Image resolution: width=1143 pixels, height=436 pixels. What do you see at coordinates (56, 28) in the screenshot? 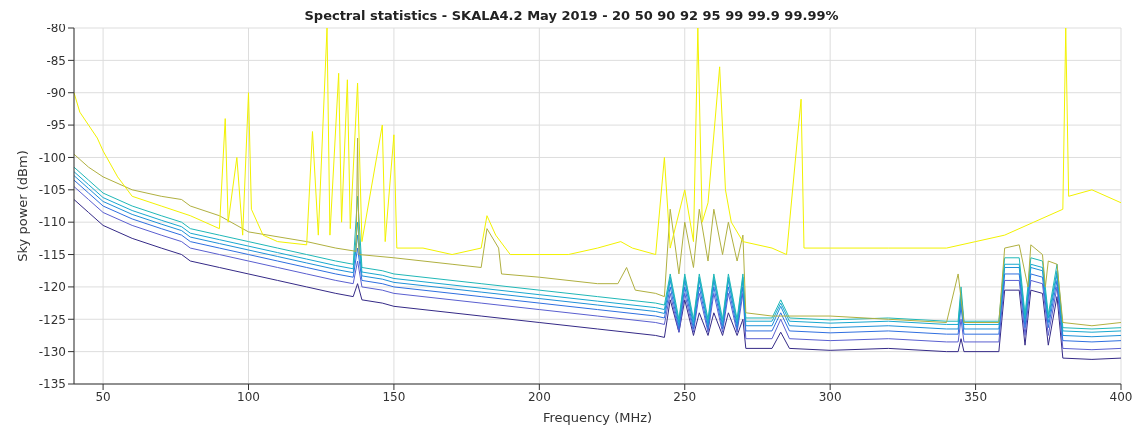
I see `y-tick-label: -80` at bounding box center [56, 28].